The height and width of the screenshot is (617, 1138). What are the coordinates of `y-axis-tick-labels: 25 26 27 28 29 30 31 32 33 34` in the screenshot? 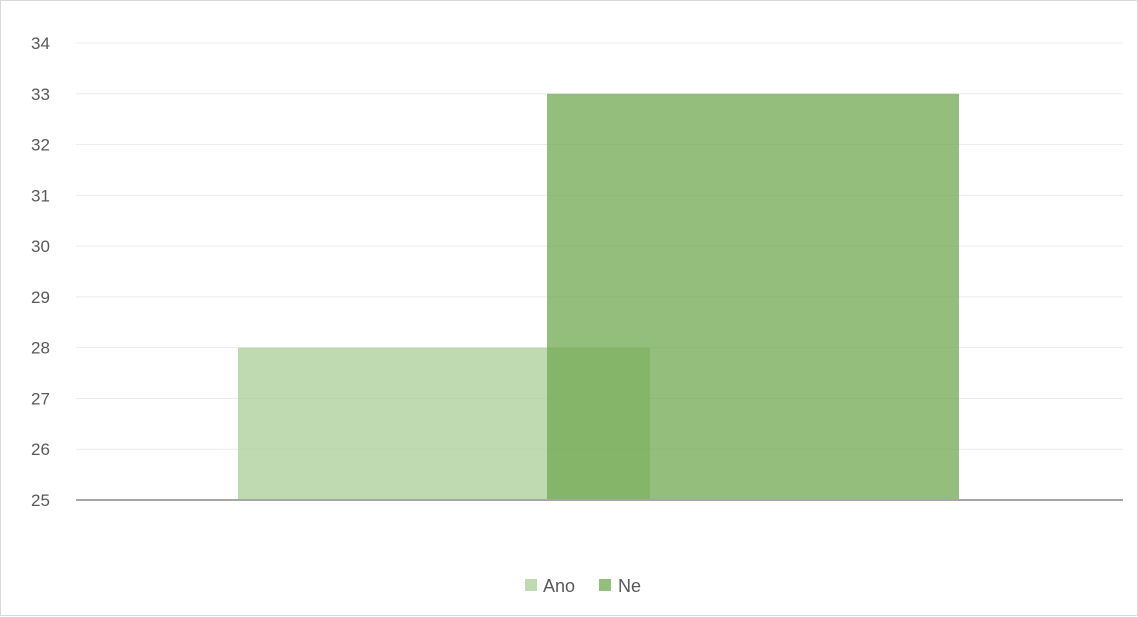 It's located at (40, 272).